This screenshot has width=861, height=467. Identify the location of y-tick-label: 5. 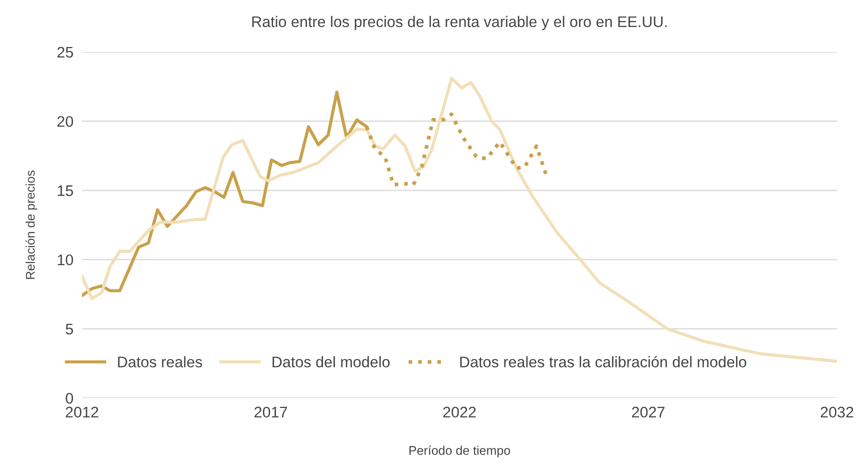
(70, 329).